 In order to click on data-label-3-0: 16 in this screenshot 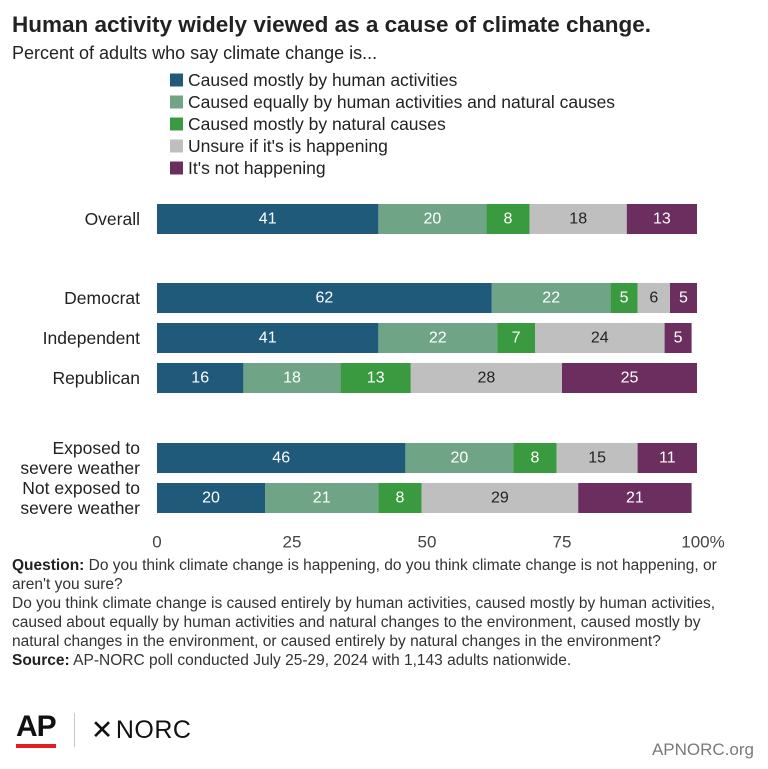, I will do `click(200, 378)`.